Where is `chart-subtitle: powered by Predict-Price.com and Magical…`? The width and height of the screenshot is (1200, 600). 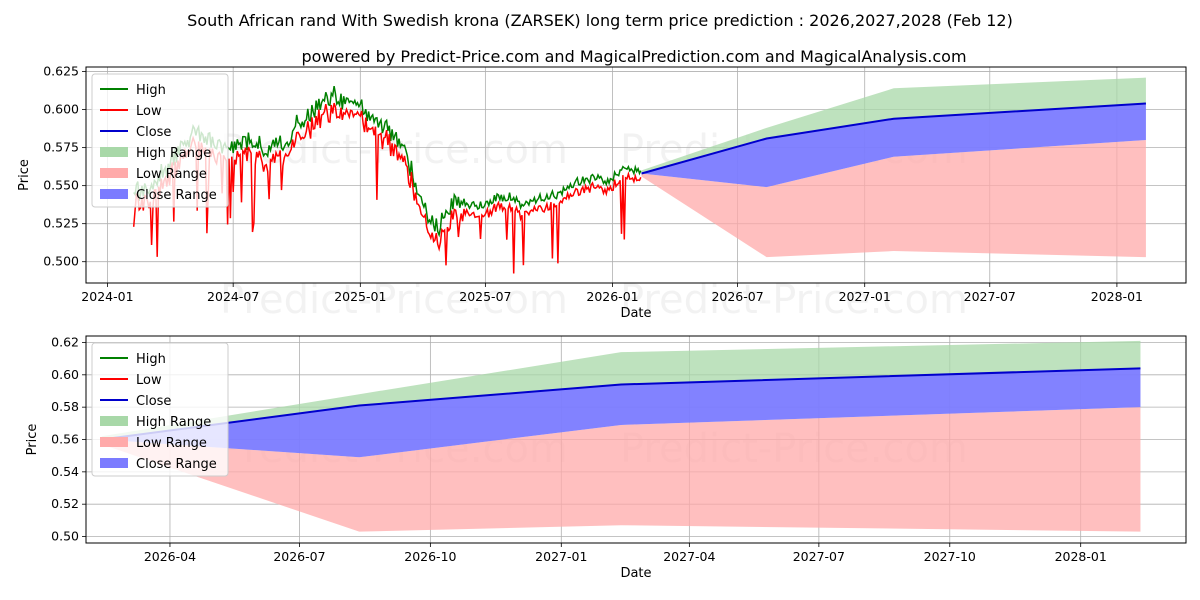
chart-subtitle: powered by Predict-Price.com and Magical… is located at coordinates (633, 56).